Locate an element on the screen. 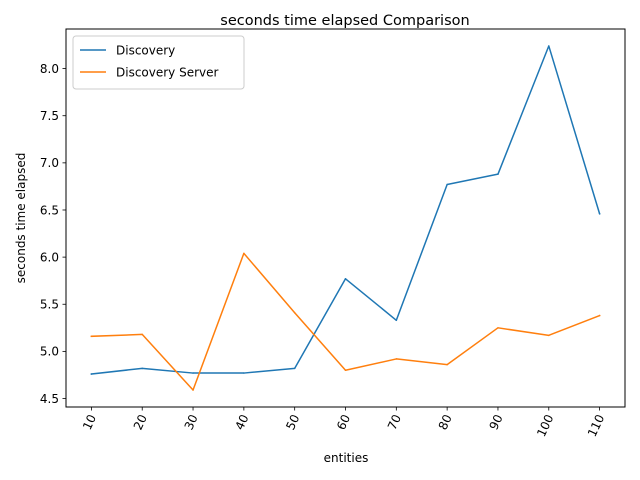 The image size is (640, 480). x-tick-label: 20 is located at coordinates (140, 422).